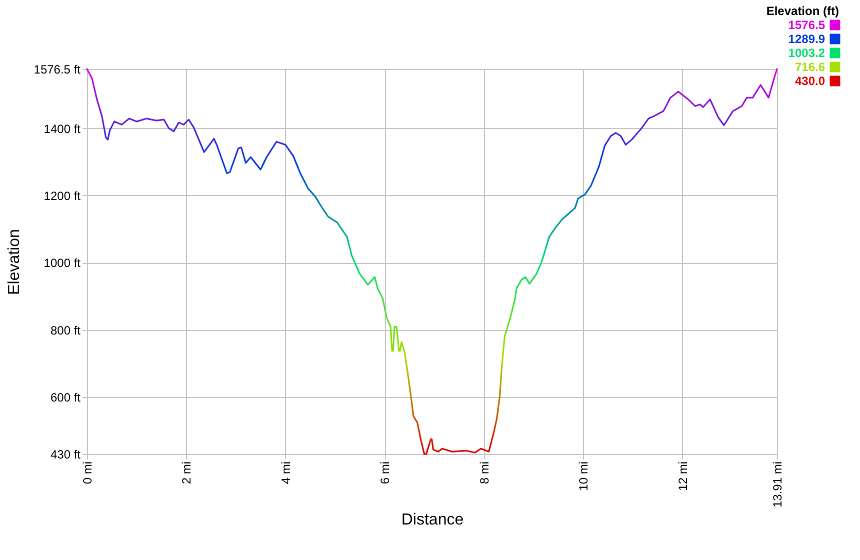 The width and height of the screenshot is (860, 560). I want to click on x-tick-label: 4 mi, so click(285, 473).